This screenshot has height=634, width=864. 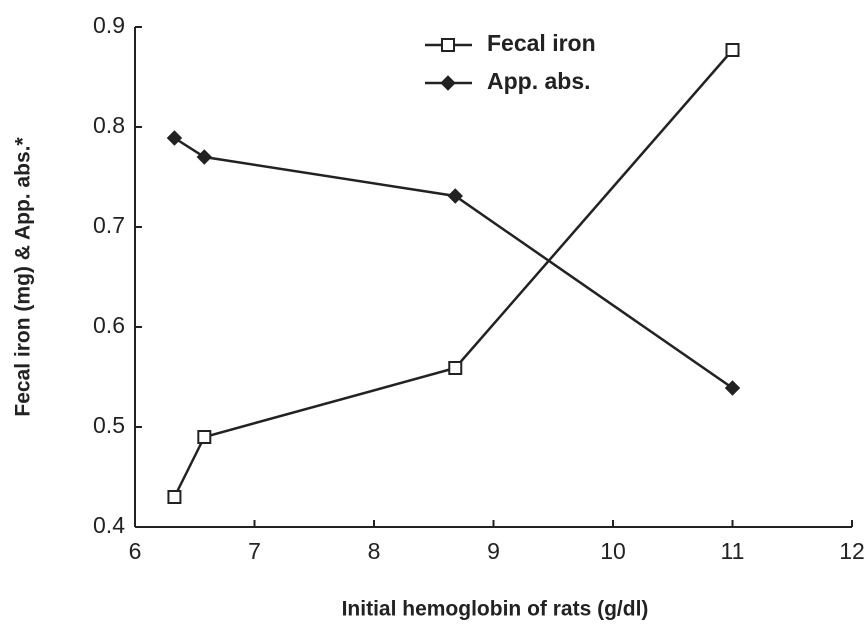 I want to click on x-tick-label: 8, so click(x=374, y=551).